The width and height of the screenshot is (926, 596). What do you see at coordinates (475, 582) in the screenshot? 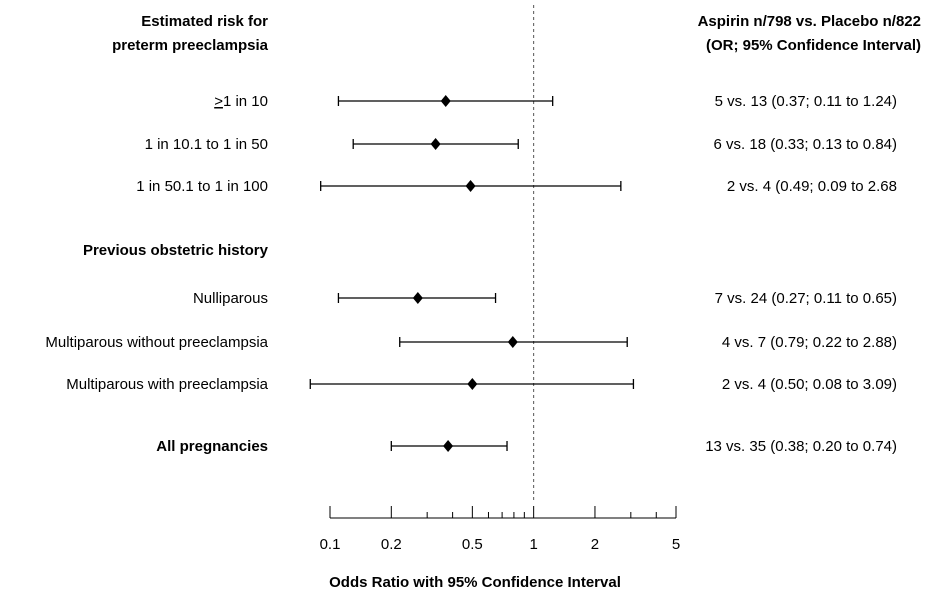
I see `x-axis-label: Odds Ratio with 95% Confidence Interval` at bounding box center [475, 582].